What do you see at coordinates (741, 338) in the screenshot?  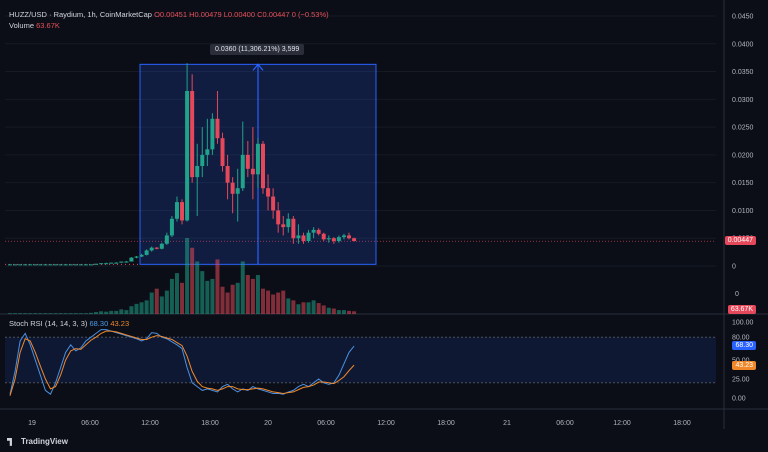 I see `rsi-tick-label: 80.00` at bounding box center [741, 338].